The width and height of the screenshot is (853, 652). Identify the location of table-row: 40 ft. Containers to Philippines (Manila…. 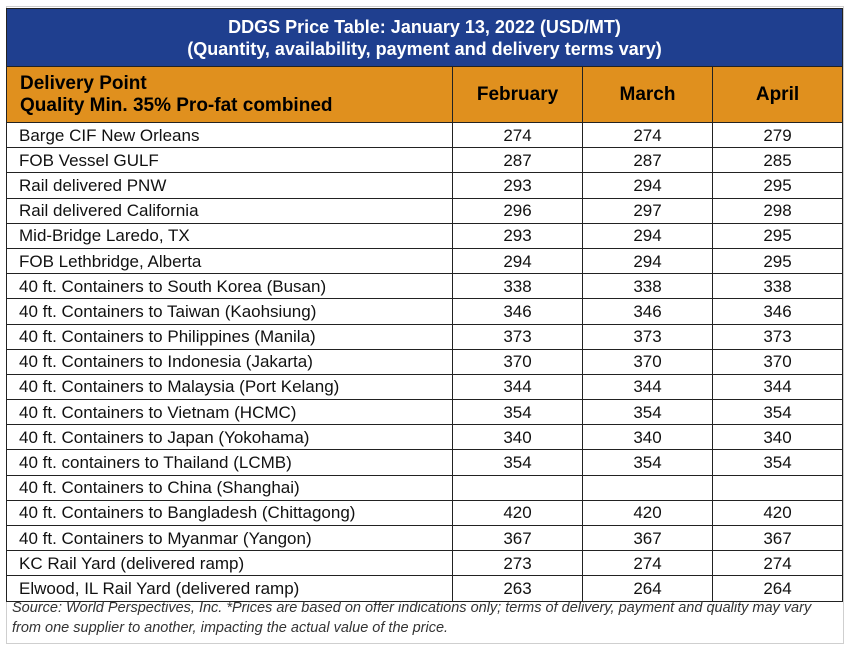
(425, 336).